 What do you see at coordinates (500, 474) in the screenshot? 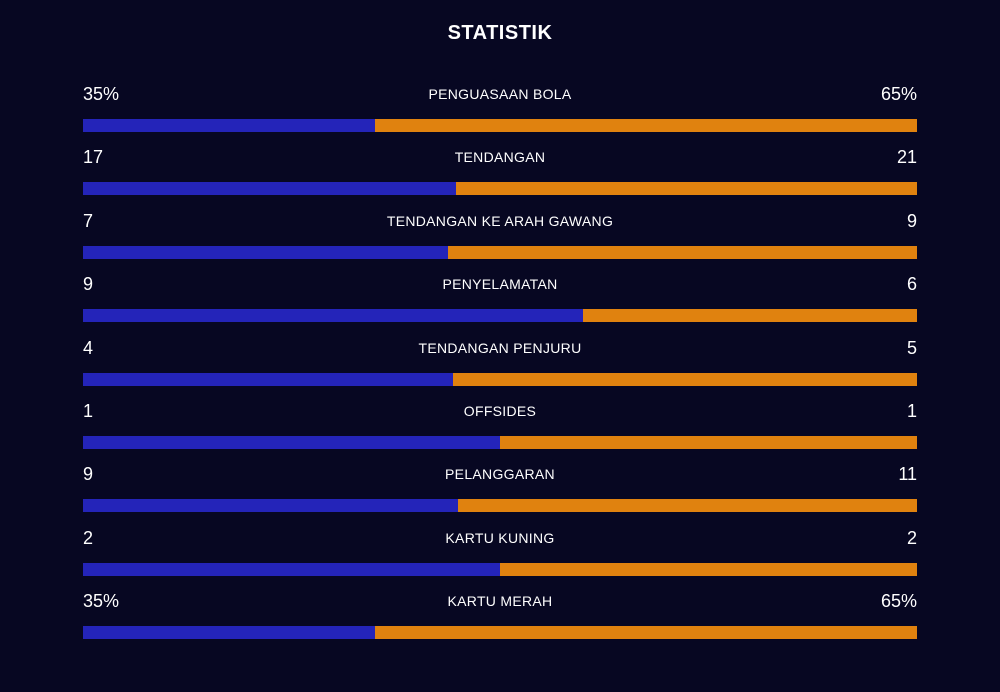
I see `stat-label: PELANGGARAN` at bounding box center [500, 474].